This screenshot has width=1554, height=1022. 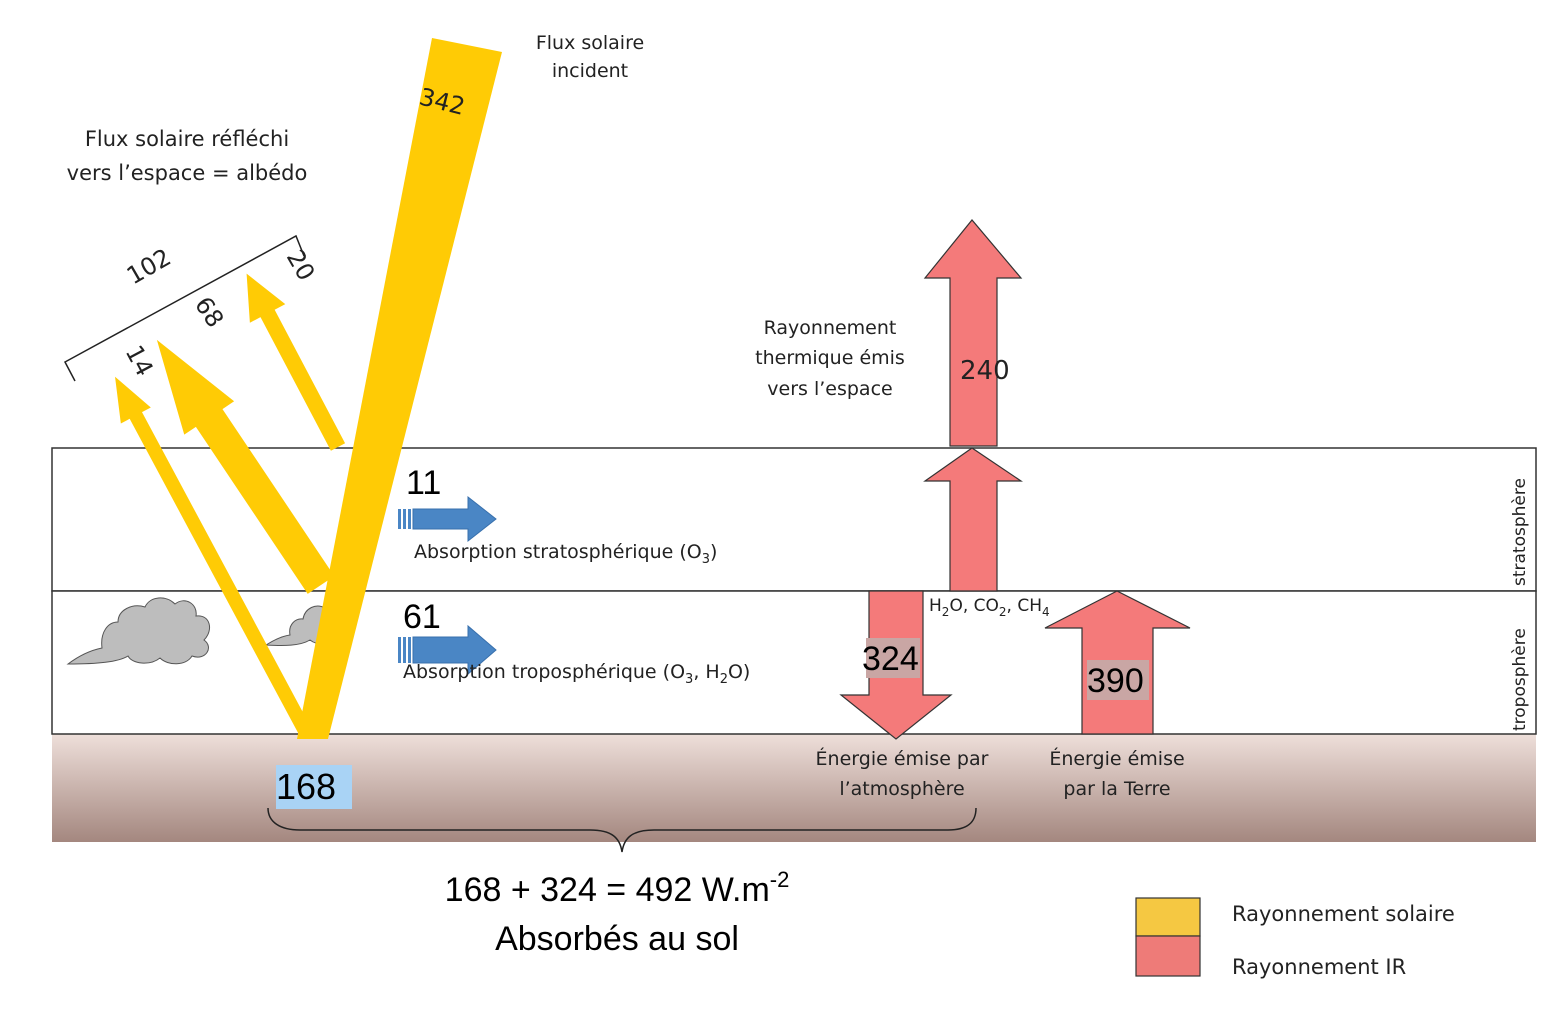 I want to click on thermal-space-arrow-top, so click(x=973, y=333).